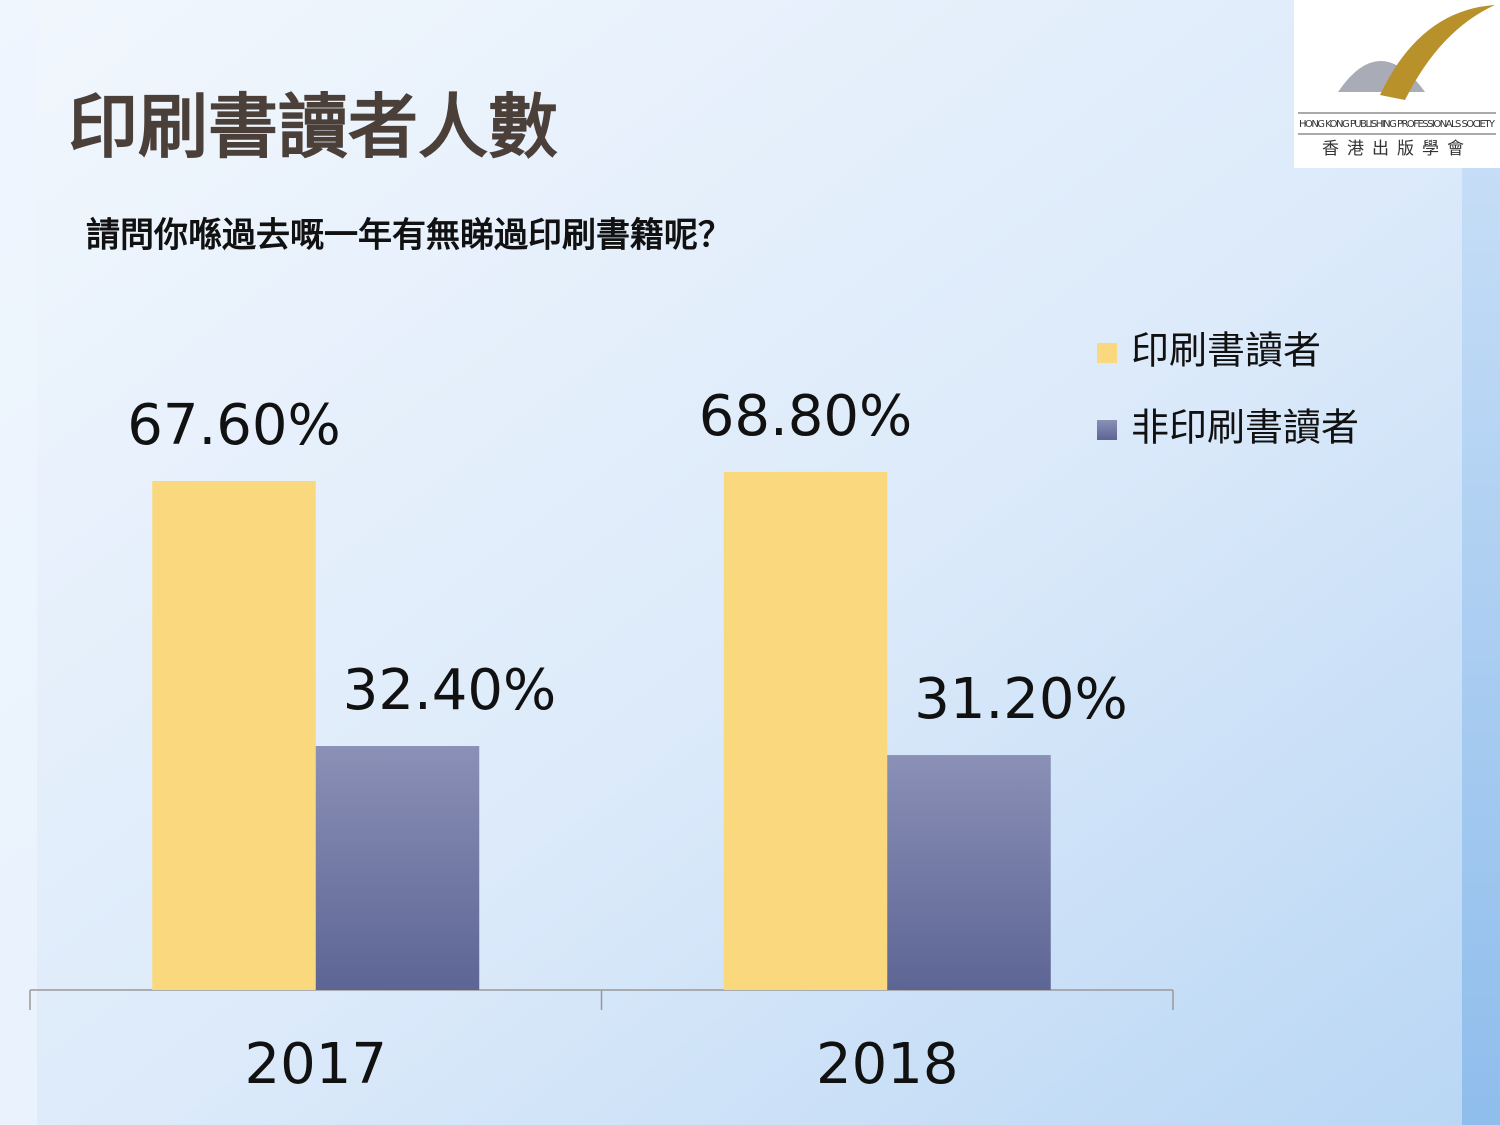  Describe the element at coordinates (315, 1064) in the screenshot. I see `x-tick-label: 2017` at that location.